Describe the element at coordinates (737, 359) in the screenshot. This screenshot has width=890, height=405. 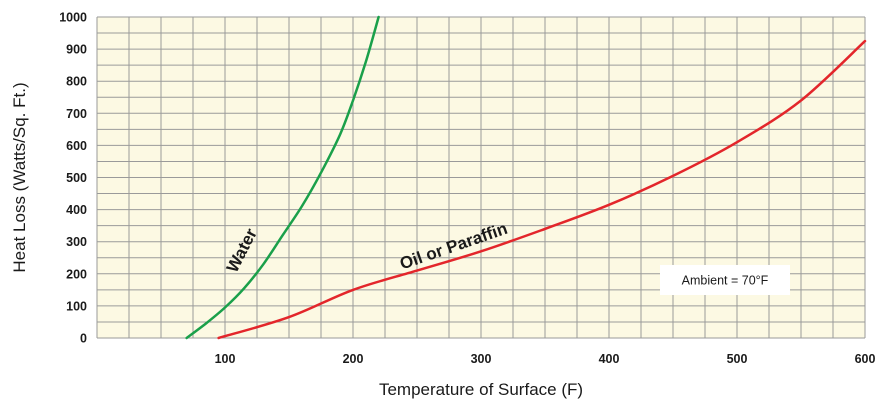
I see `x-tick-label: 500` at that location.